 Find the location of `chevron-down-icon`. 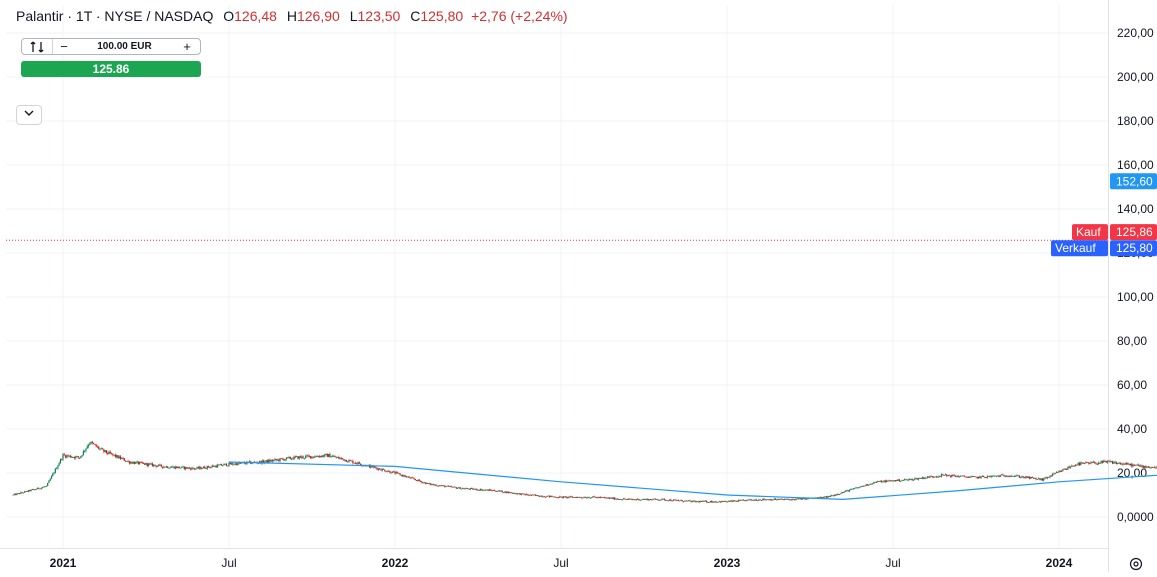

chevron-down-icon is located at coordinates (29, 113).